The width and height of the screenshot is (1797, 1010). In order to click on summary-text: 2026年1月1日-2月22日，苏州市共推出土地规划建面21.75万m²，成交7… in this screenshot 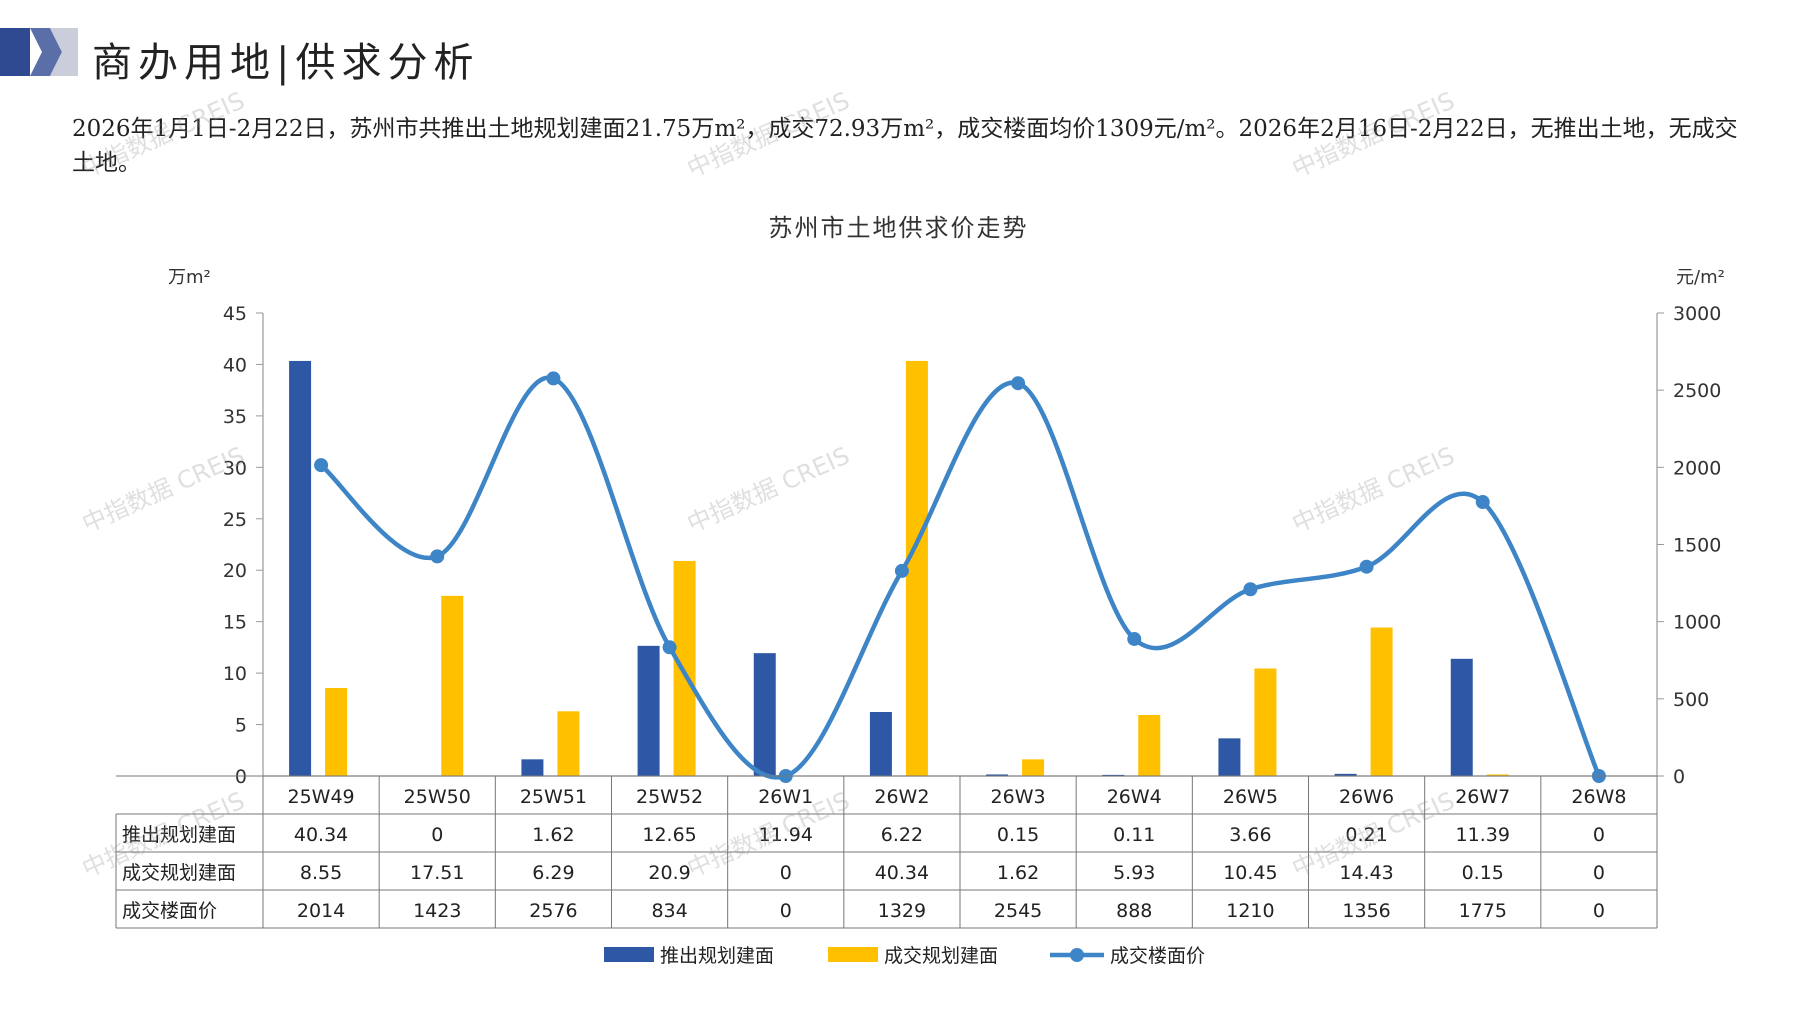, I will do `click(905, 146)`.